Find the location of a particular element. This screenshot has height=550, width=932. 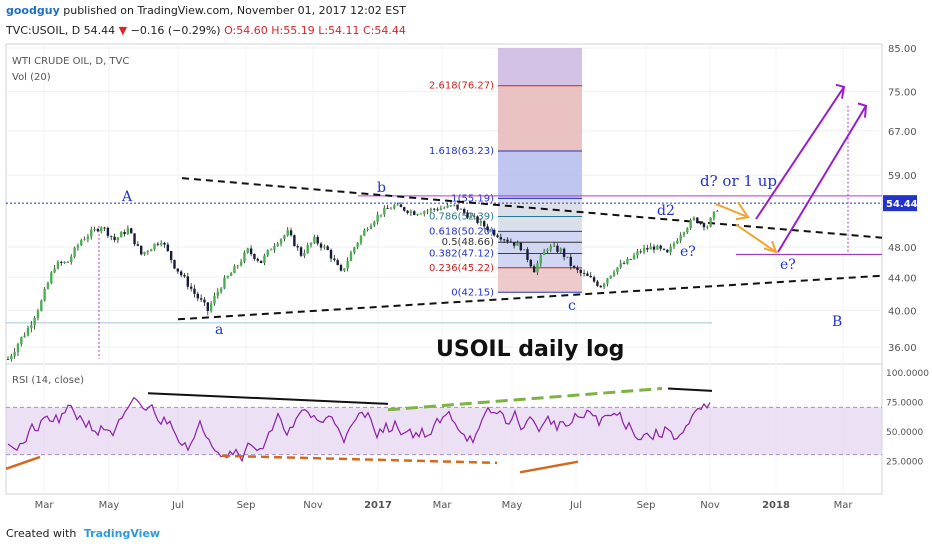

down-arrow-icon: ▼ is located at coordinates (123, 30).